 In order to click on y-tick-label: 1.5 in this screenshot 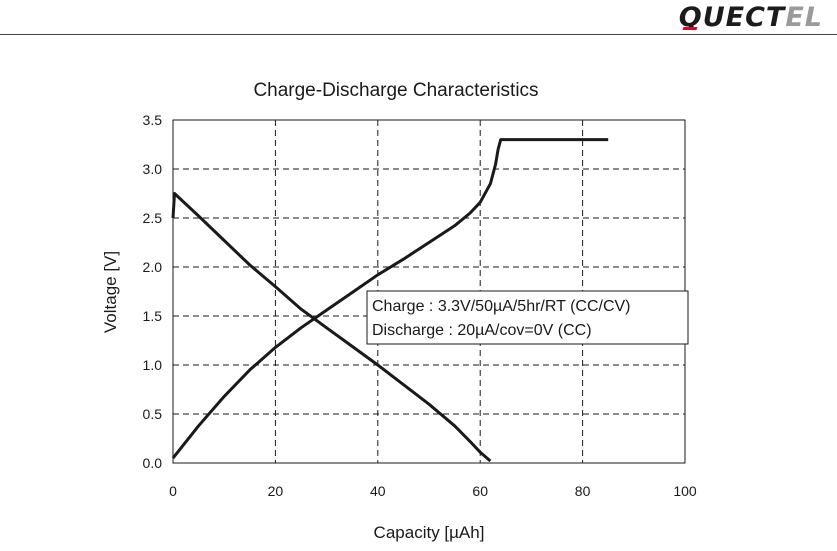, I will do `click(153, 316)`.